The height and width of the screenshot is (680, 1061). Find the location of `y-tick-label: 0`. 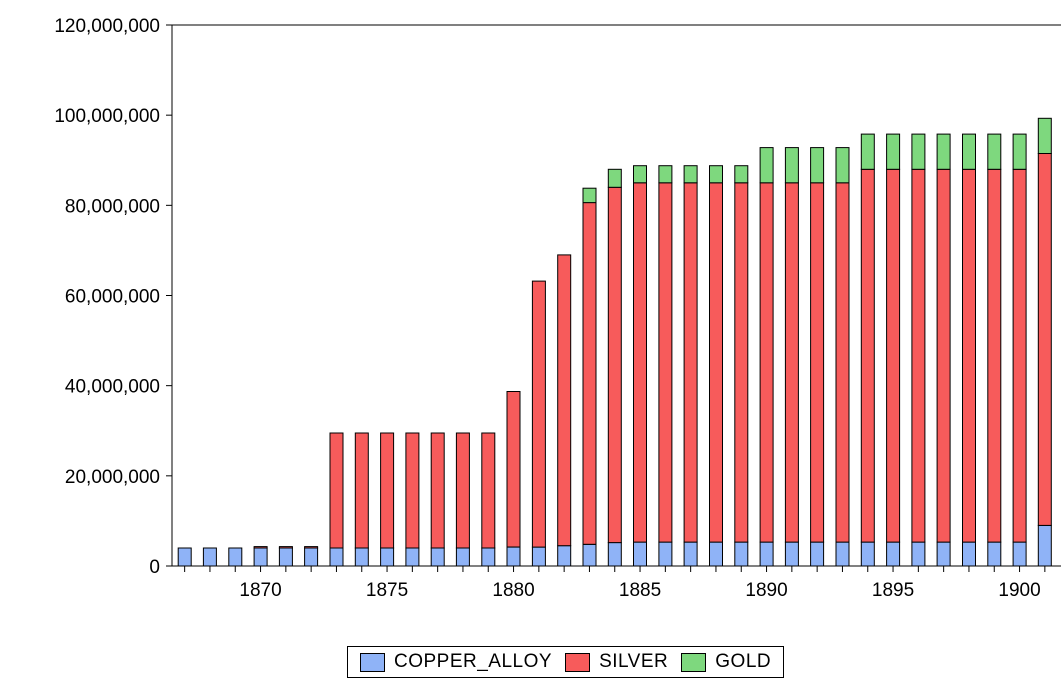

y-tick-label: 0 is located at coordinates (154, 567).